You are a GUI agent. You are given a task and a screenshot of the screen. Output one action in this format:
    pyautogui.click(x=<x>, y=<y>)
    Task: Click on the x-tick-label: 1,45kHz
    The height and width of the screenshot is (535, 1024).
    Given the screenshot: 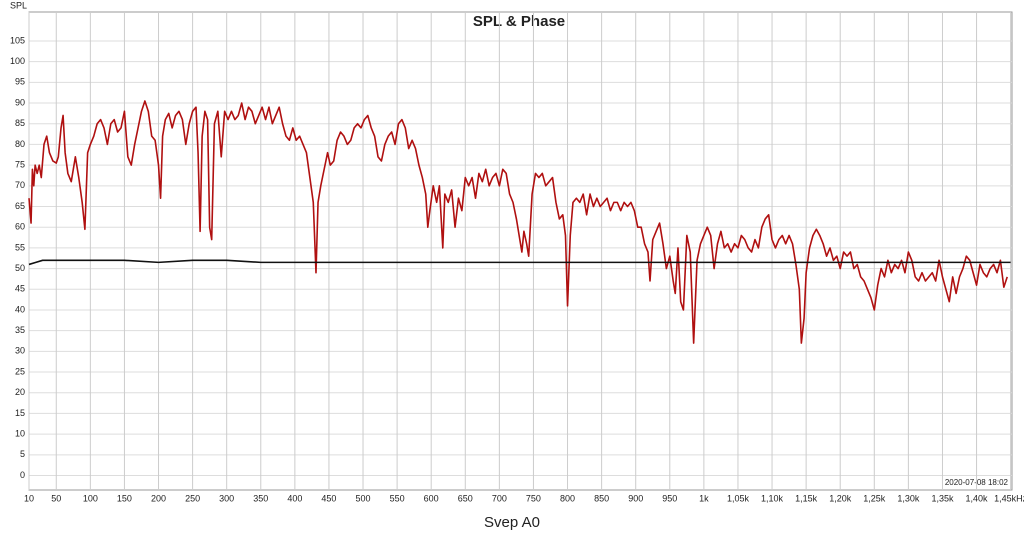 What is the action you would take?
    pyautogui.click(x=1009, y=498)
    